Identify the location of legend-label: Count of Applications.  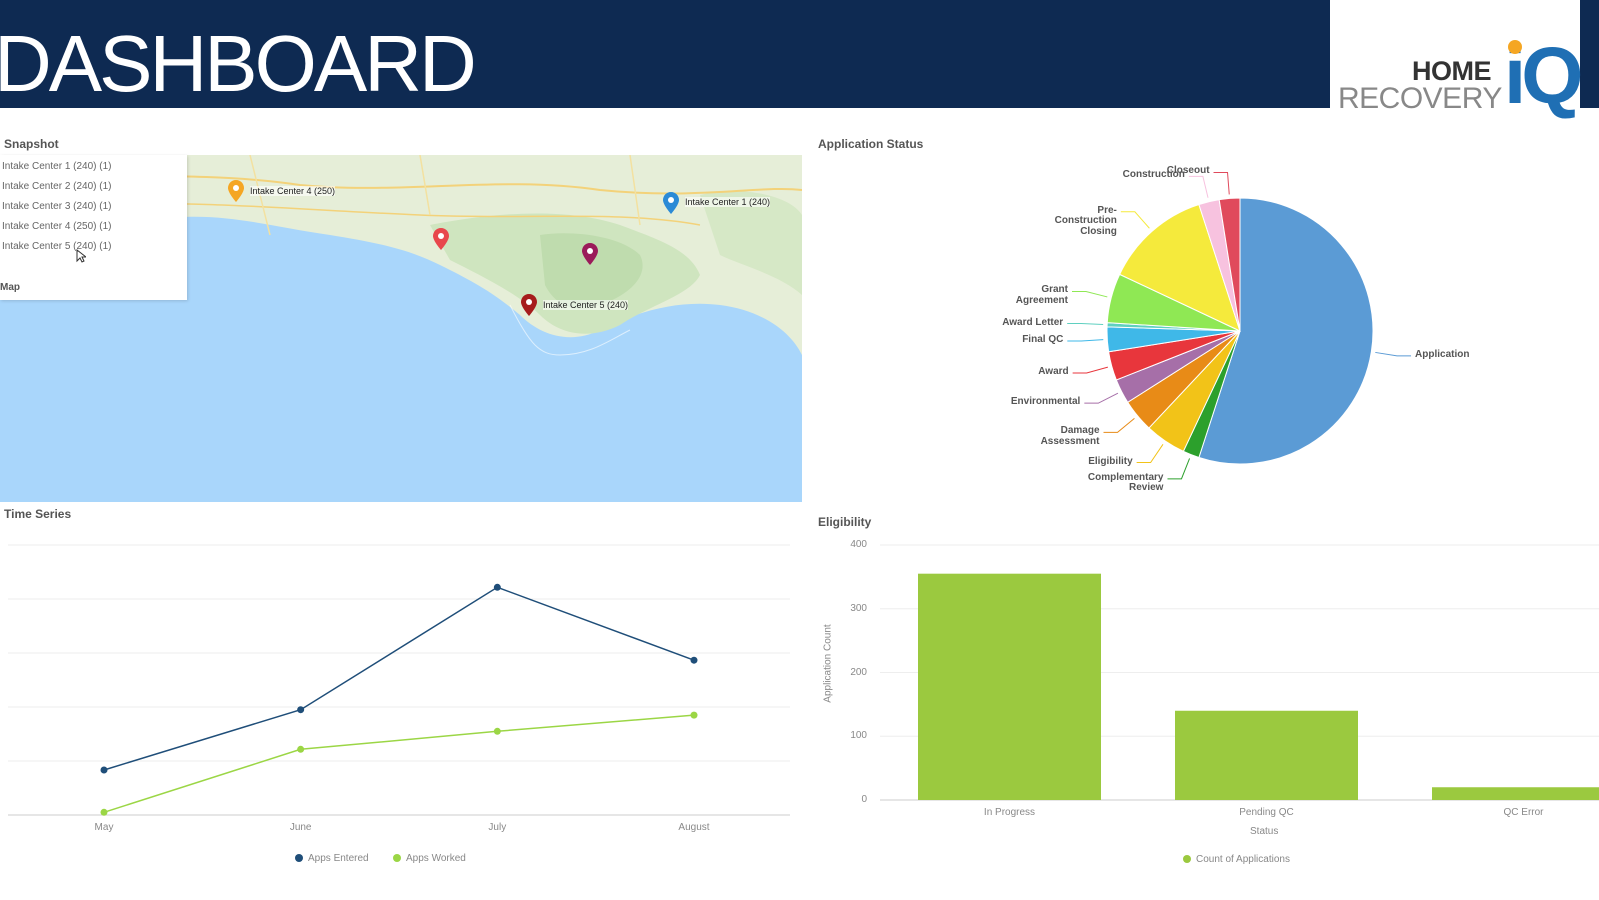
(1243, 859).